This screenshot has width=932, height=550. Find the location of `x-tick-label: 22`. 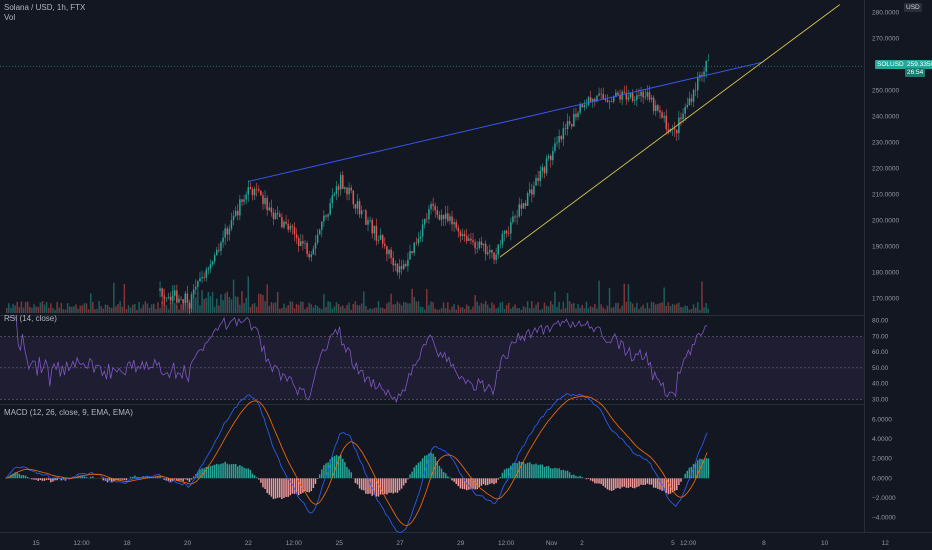

x-tick-label: 22 is located at coordinates (249, 543).